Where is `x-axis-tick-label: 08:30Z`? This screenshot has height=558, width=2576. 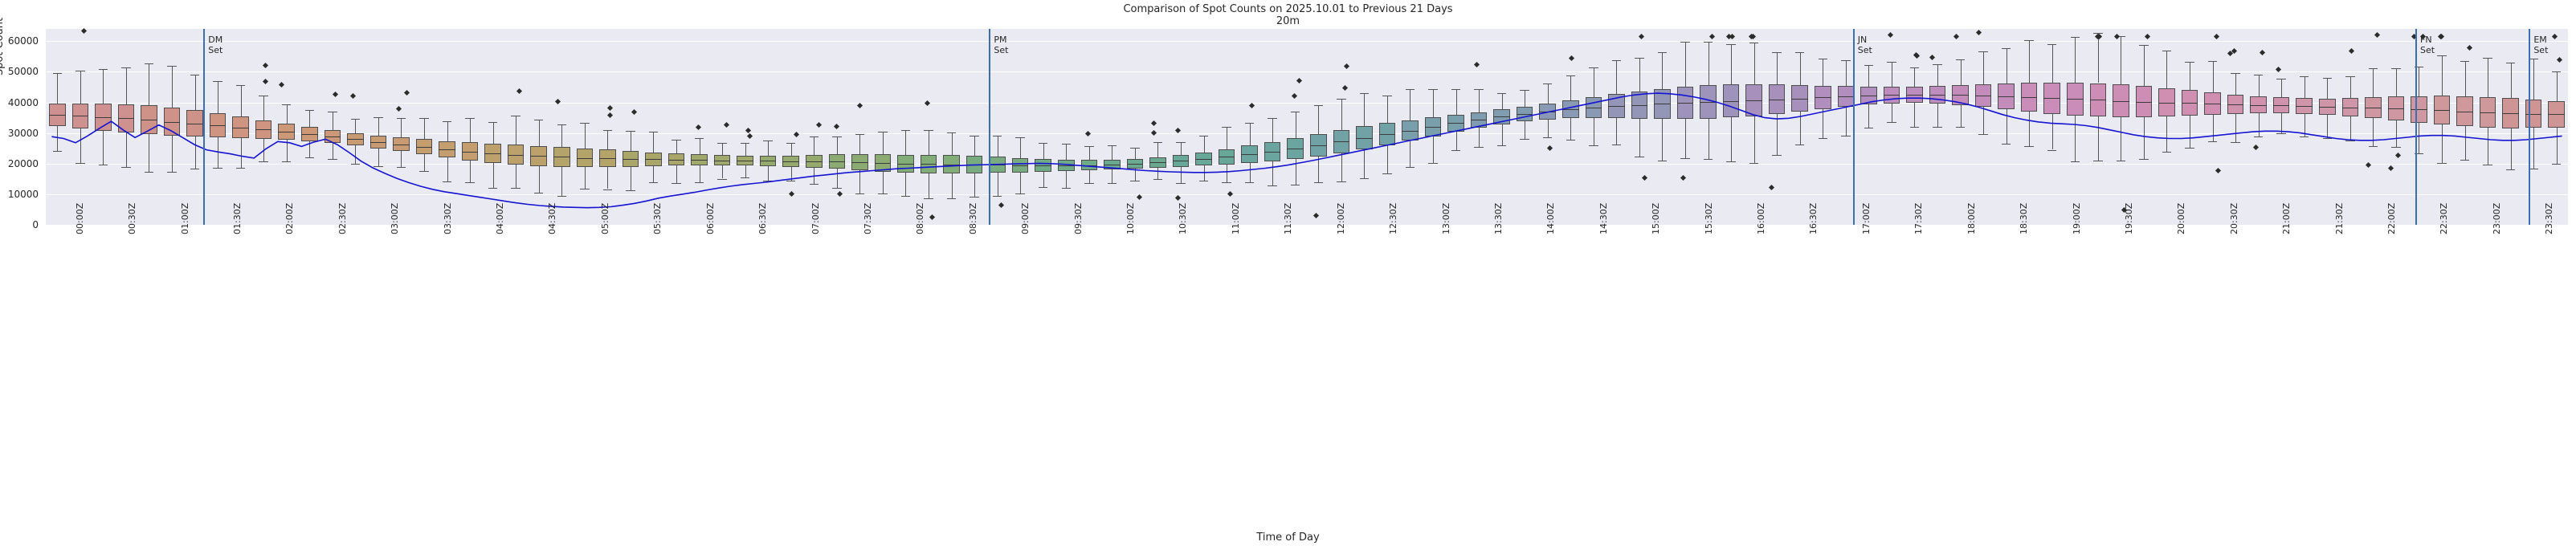 x-axis-tick-label: 08:30Z is located at coordinates (972, 218).